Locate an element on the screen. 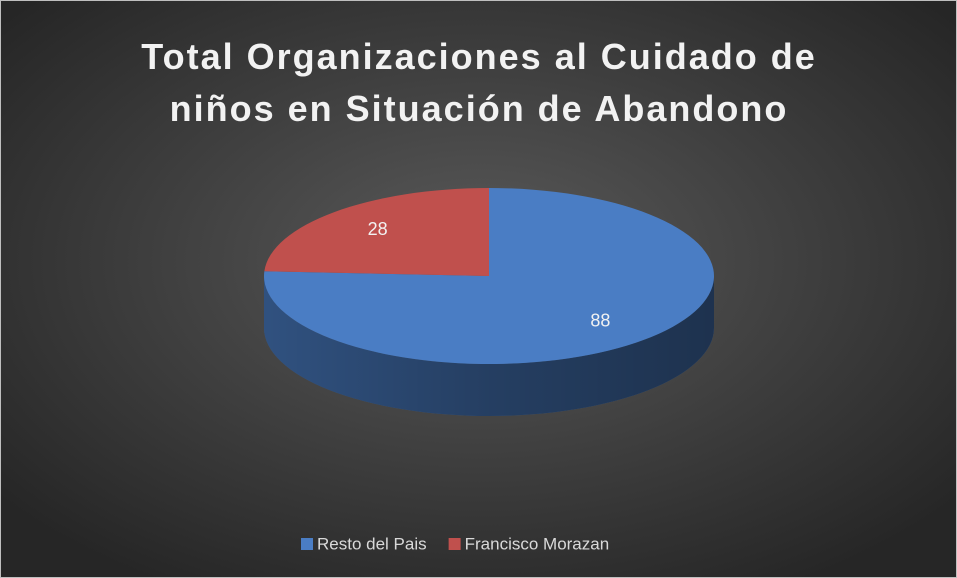 This screenshot has width=957, height=578. data-label: 88 is located at coordinates (600, 321).